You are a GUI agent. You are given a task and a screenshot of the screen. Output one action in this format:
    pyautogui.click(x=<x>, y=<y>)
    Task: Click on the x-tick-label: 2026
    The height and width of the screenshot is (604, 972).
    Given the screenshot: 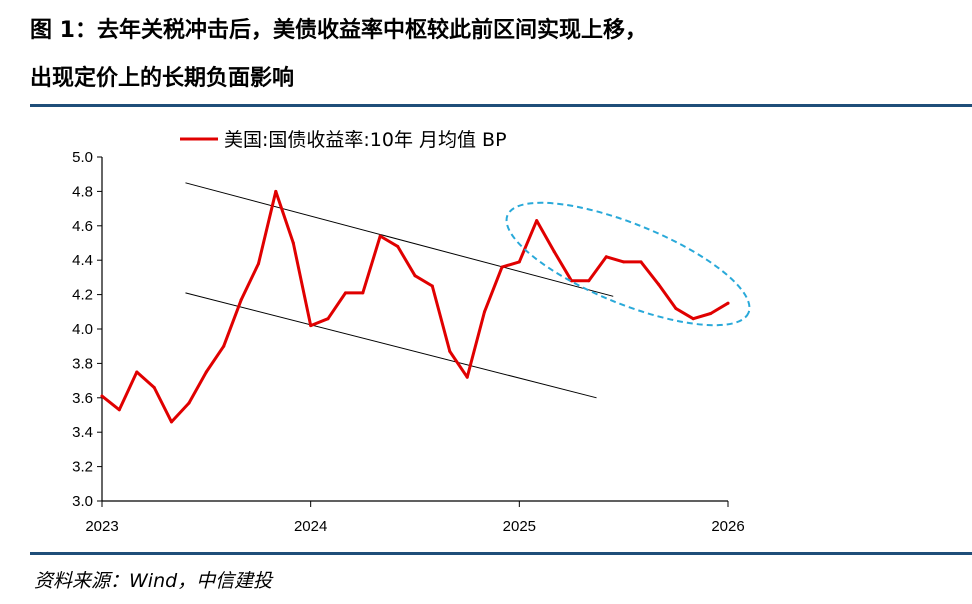 What is the action you would take?
    pyautogui.click(x=727, y=526)
    